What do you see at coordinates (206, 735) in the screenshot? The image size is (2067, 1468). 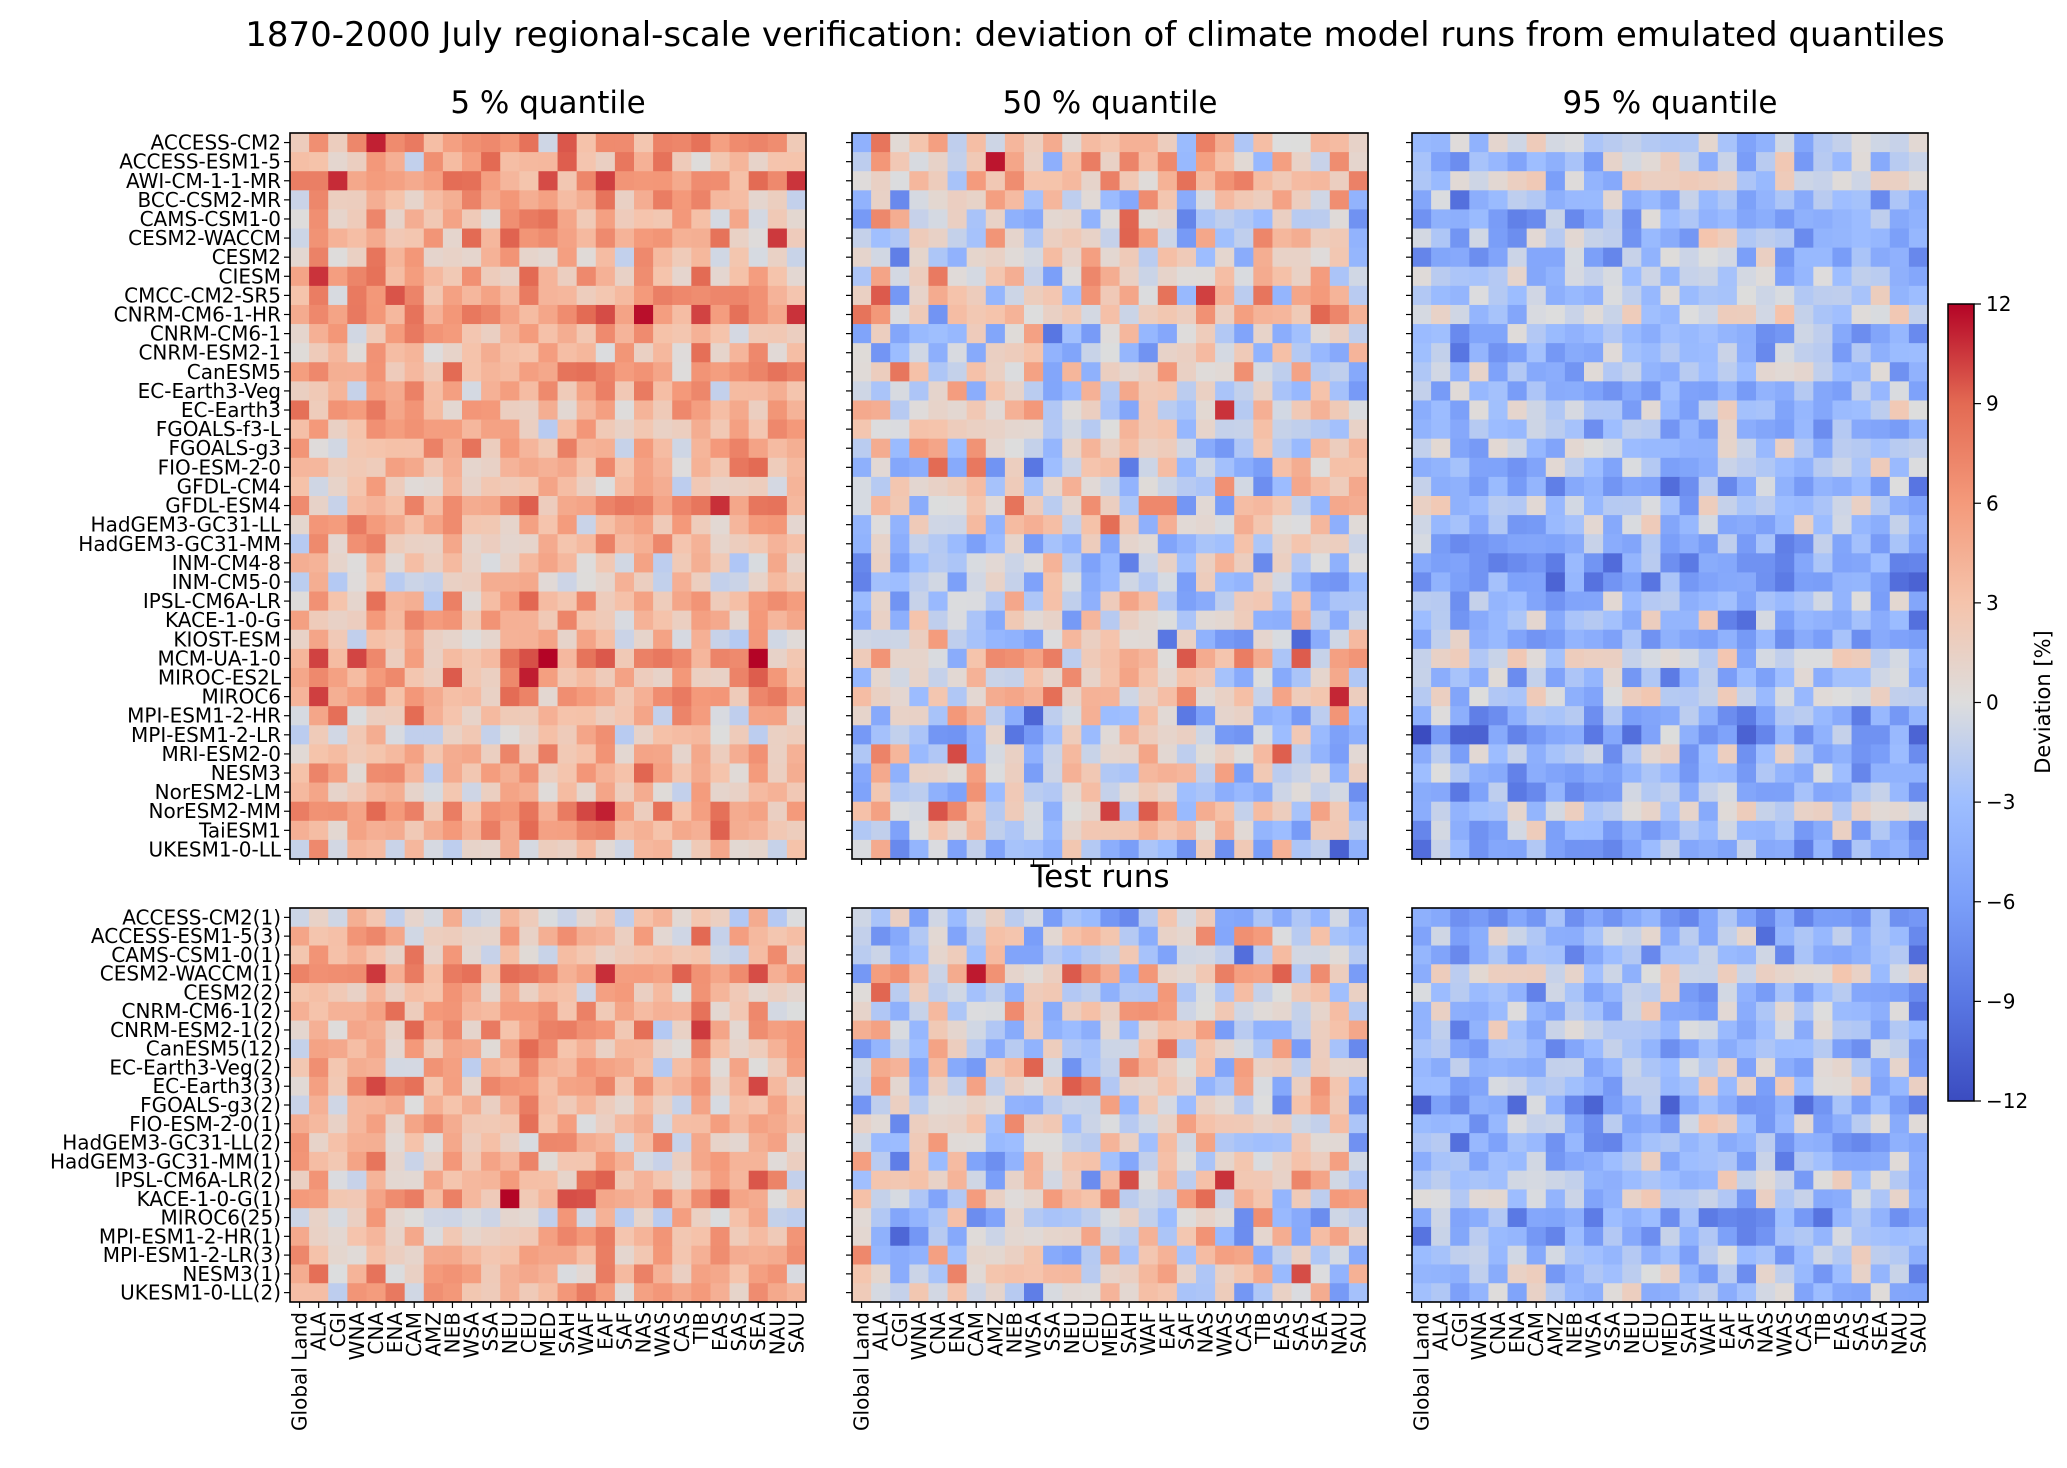 I see `y-tick-label-mpi-esm1-2-lr: MPI-ESM1-2-LR` at bounding box center [206, 735].